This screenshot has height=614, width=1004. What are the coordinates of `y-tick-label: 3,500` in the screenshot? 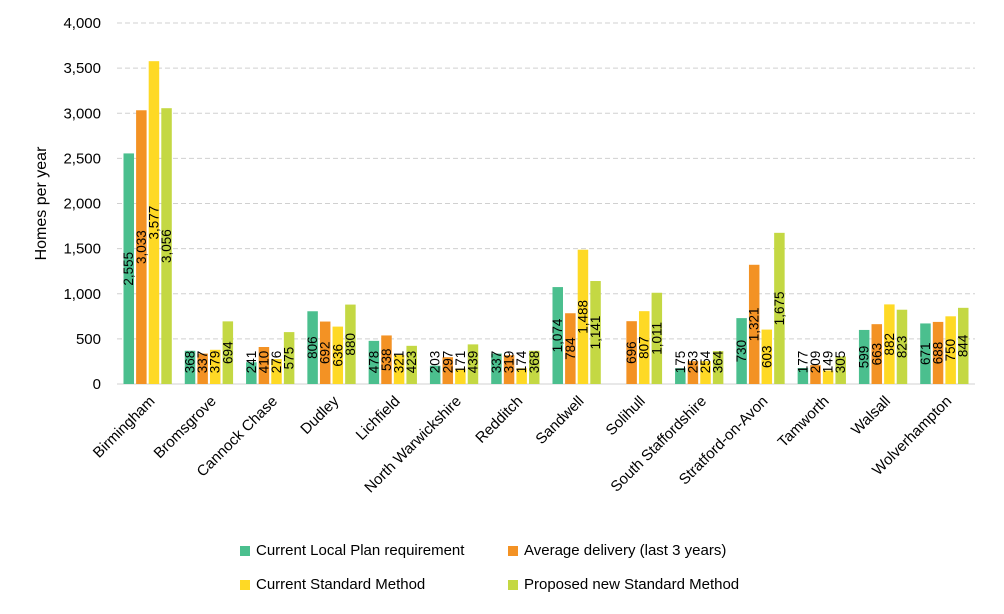 It's located at (82, 68).